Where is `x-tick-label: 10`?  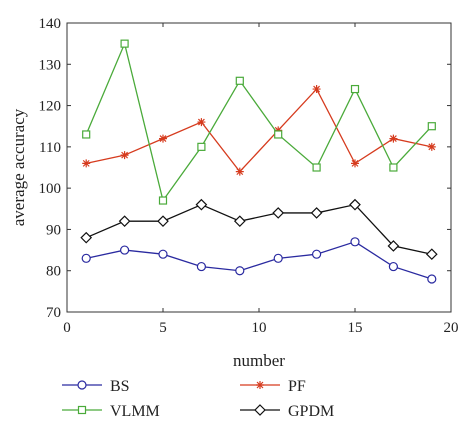
x-tick-label: 10 is located at coordinates (259, 328).